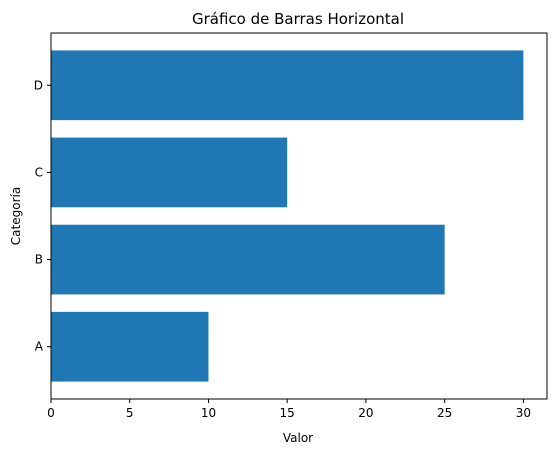 This screenshot has height=455, width=556. What do you see at coordinates (365, 413) in the screenshot?
I see `x-tick-label: 20` at bounding box center [365, 413].